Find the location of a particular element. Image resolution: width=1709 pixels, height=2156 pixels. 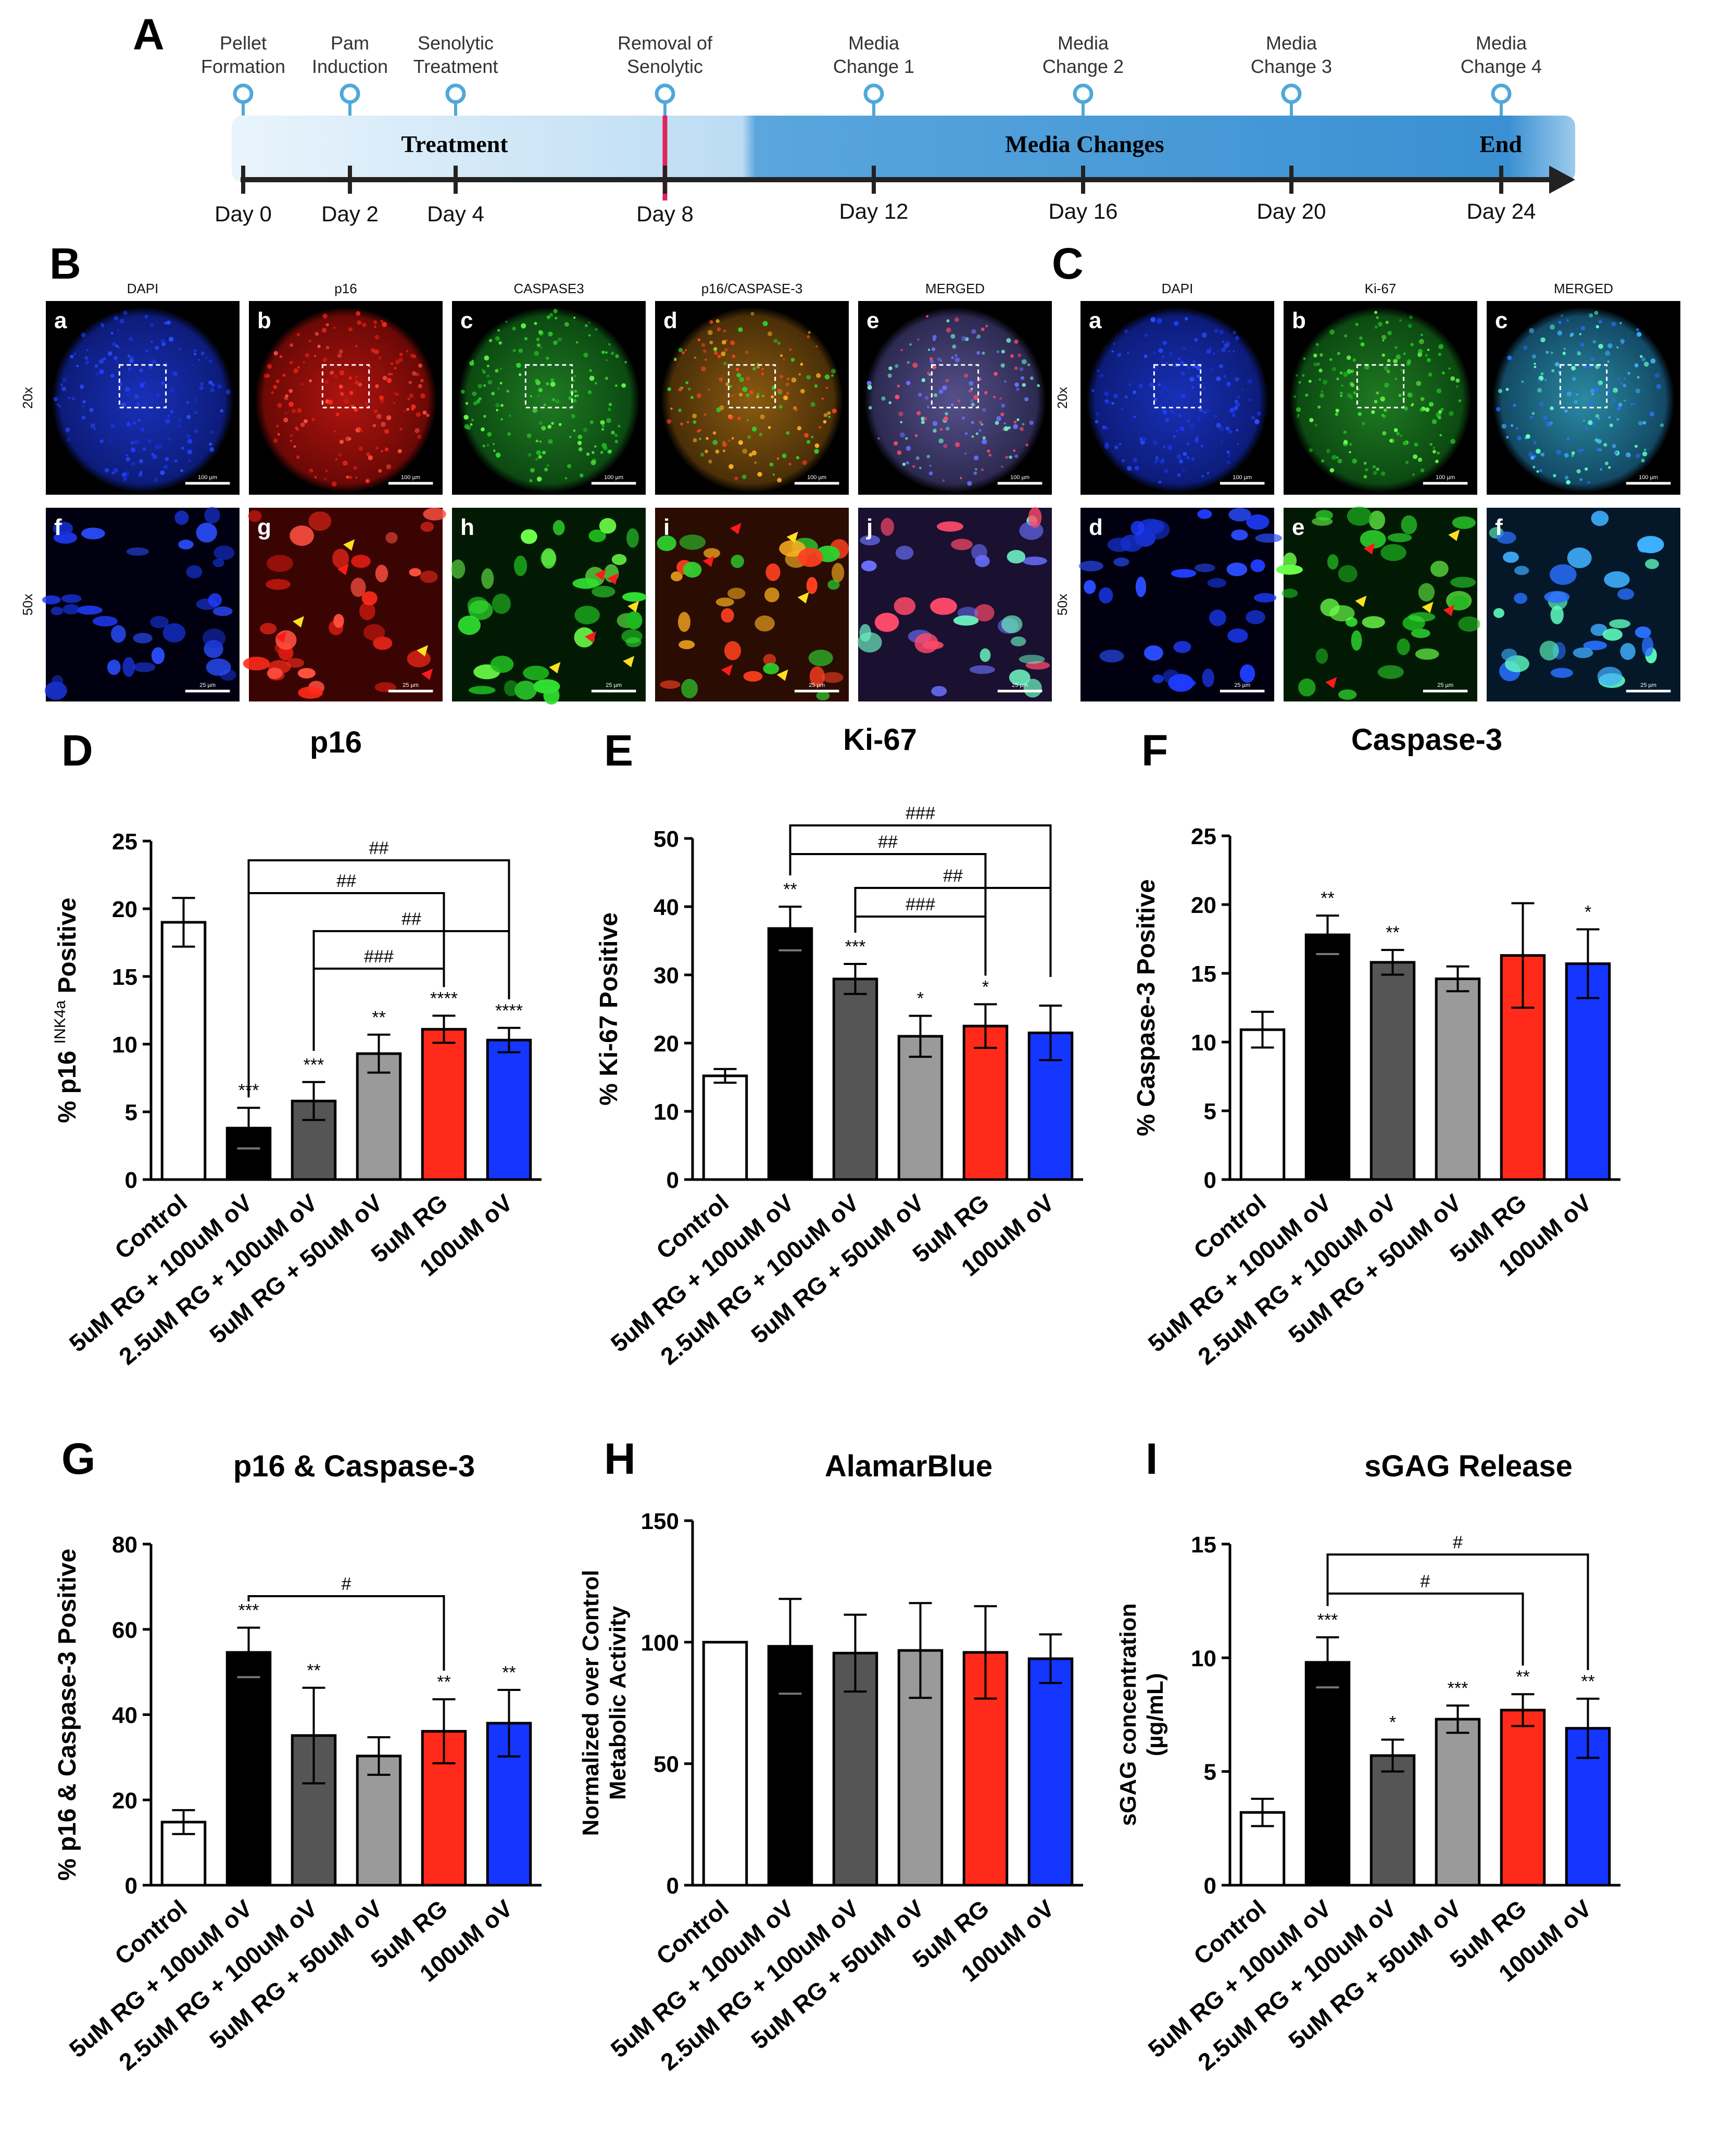

micrograph-tile: d is located at coordinates (1180, 605).